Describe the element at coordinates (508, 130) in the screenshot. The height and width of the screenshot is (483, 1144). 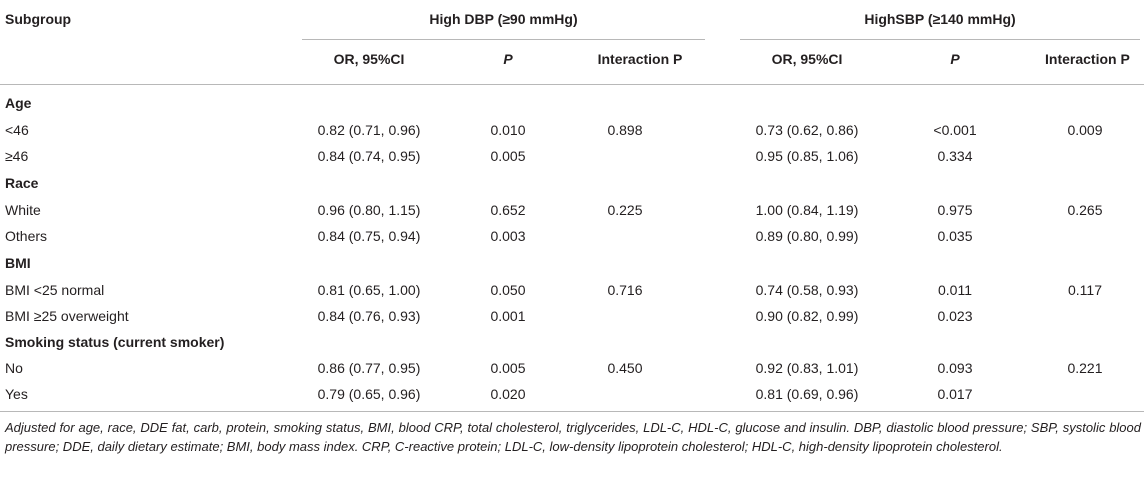
I see `dbp-p-cell: 0.010` at that location.